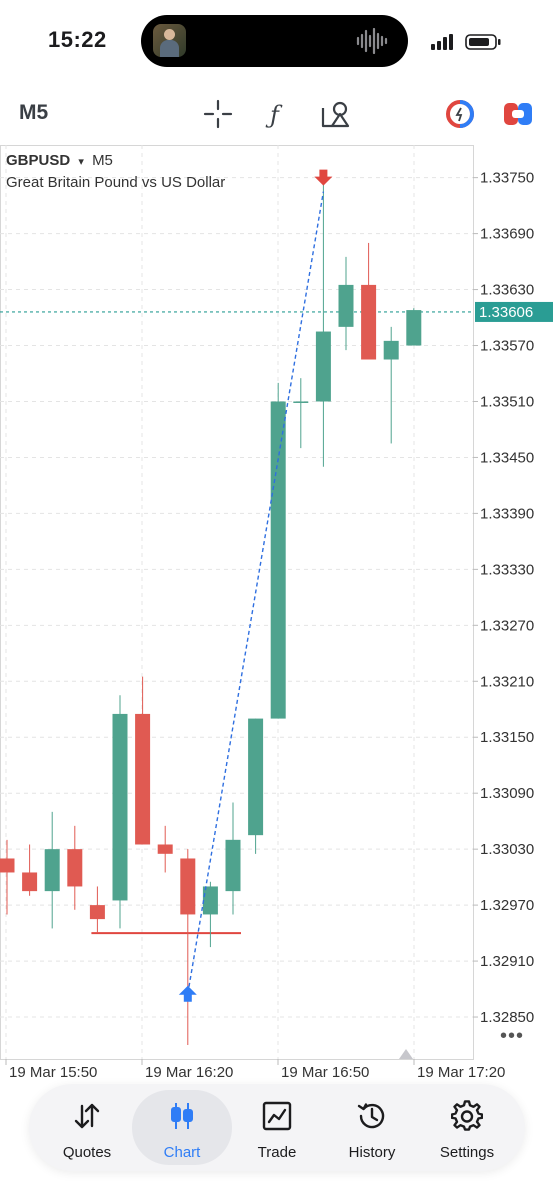 Image resolution: width=554 pixels, height=1200 pixels. What do you see at coordinates (187, 993) in the screenshot?
I see `buy-arrow-icon` at bounding box center [187, 993].